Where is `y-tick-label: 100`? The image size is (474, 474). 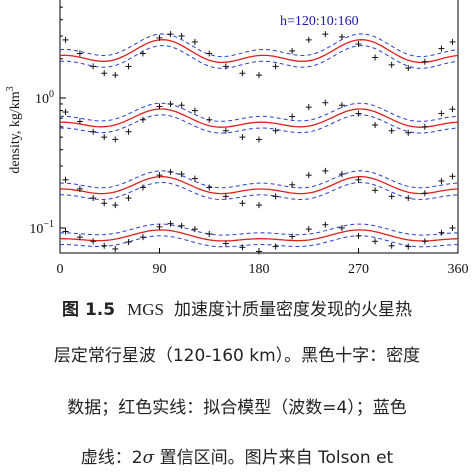
y-tick-label: 100 is located at coordinates (44, 98).